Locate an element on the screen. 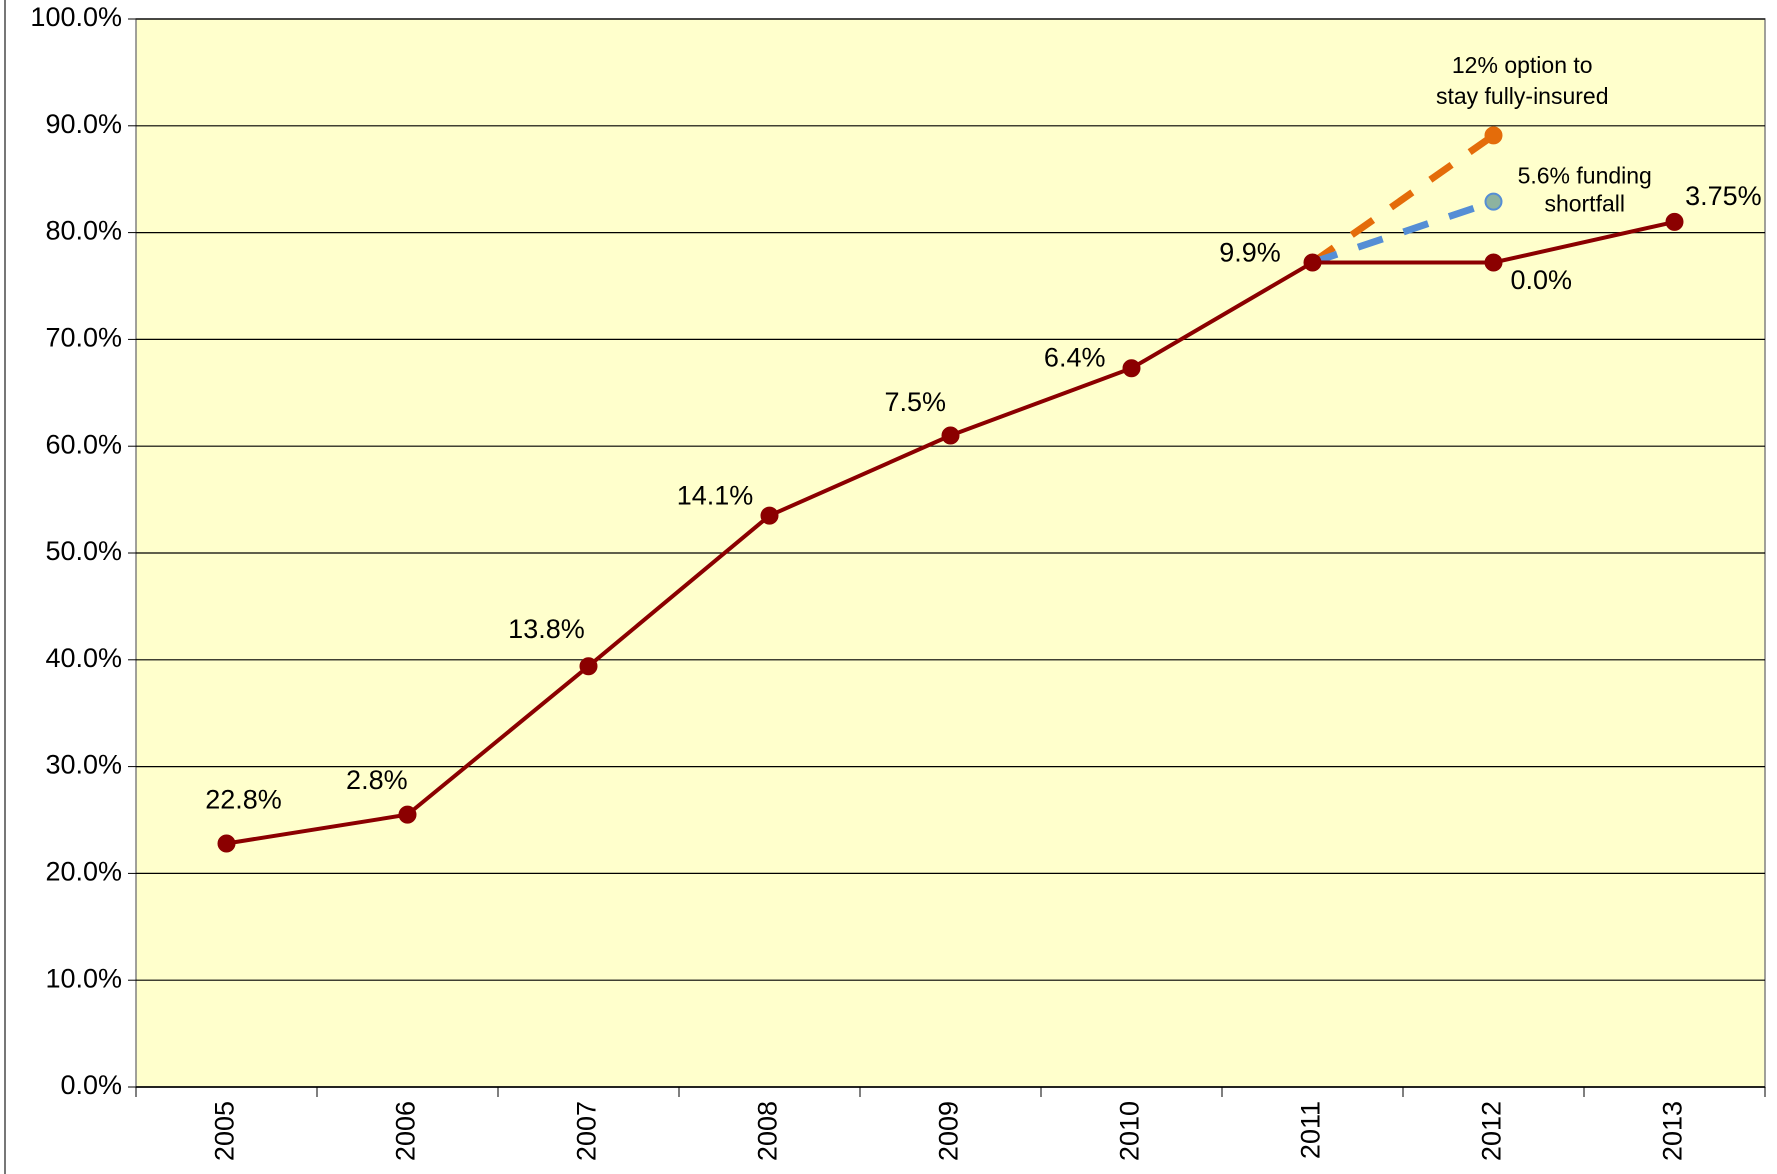 This screenshot has width=1777, height=1174. y-tick-label: 100.0% is located at coordinates (76, 17).